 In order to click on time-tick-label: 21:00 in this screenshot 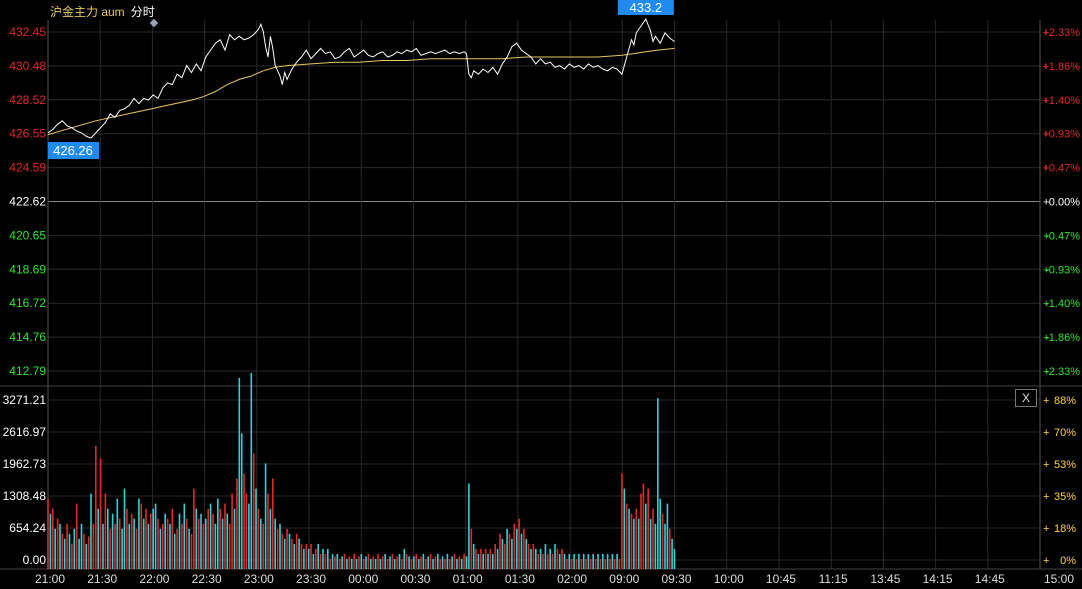, I will do `click(50, 579)`.